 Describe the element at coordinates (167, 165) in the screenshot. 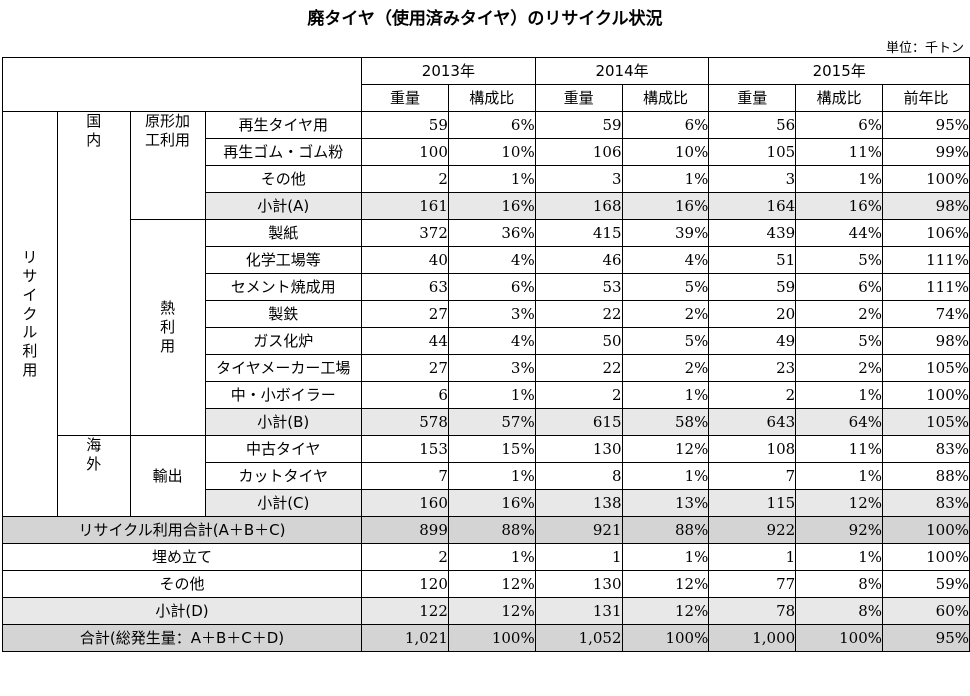

I see `group-form: 原形加工利用` at that location.